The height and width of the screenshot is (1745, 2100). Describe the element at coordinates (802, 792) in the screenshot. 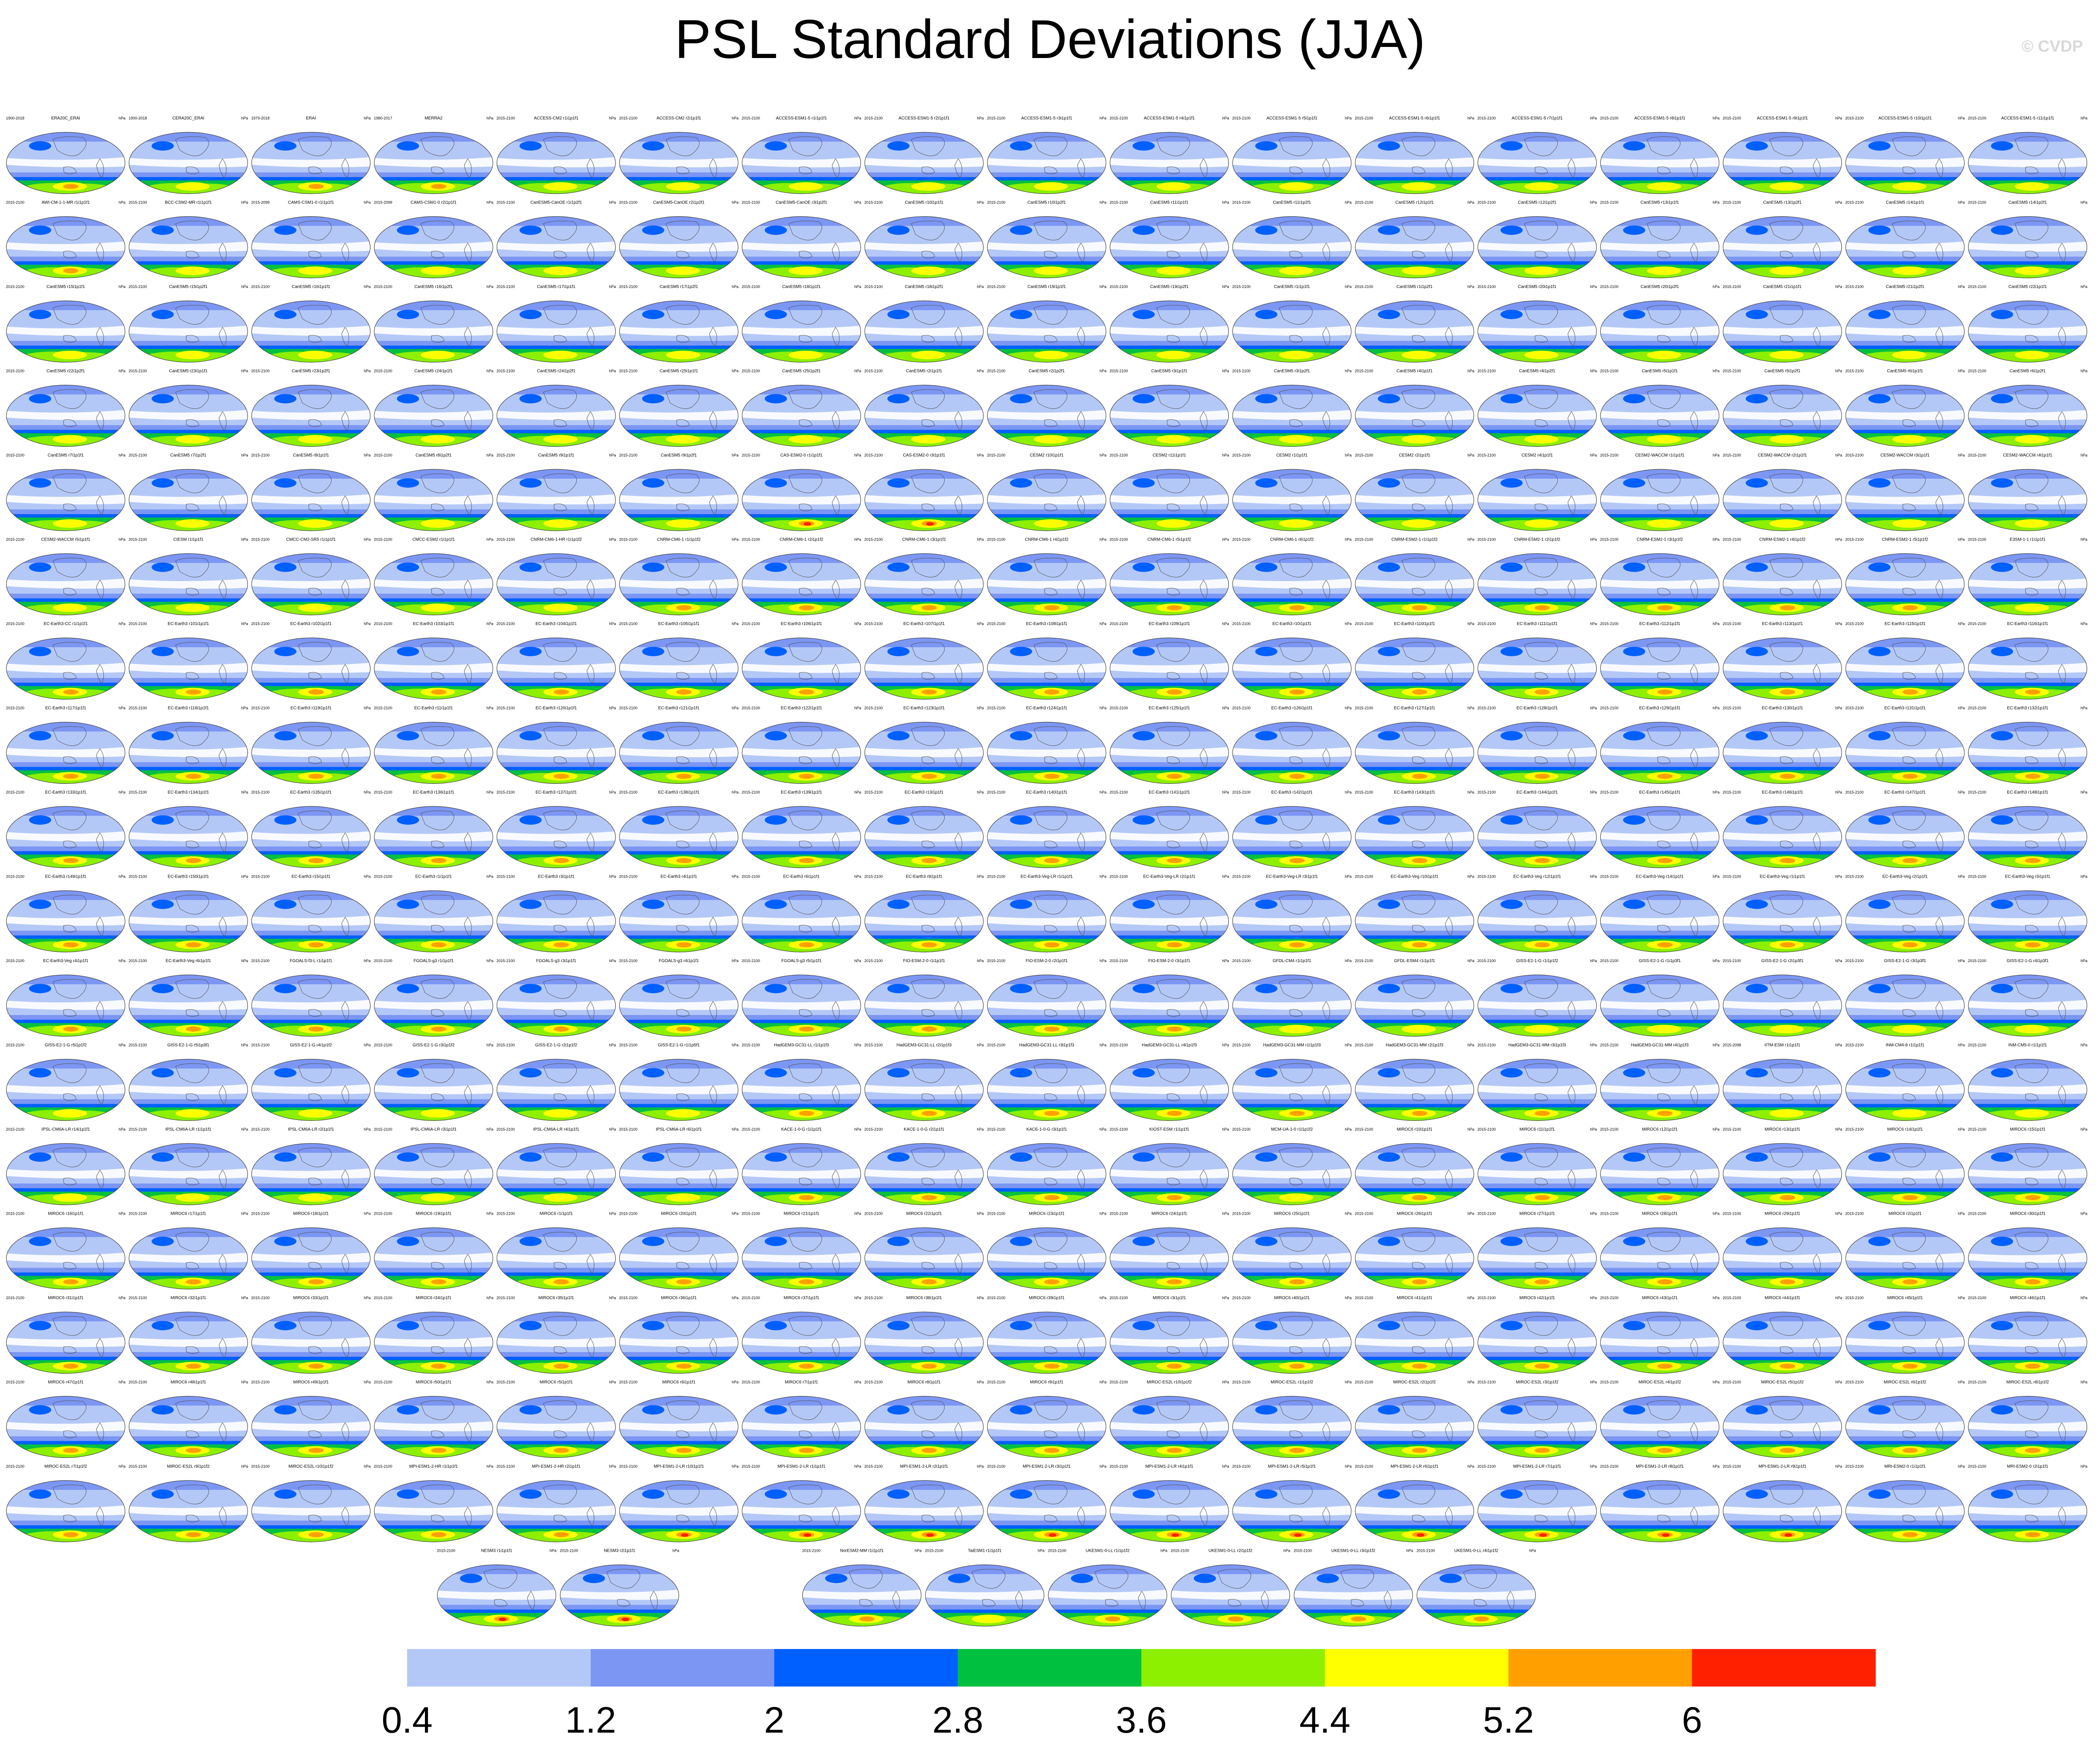

I see `panel-title: EC-Earth3 r139i1p1f1` at that location.